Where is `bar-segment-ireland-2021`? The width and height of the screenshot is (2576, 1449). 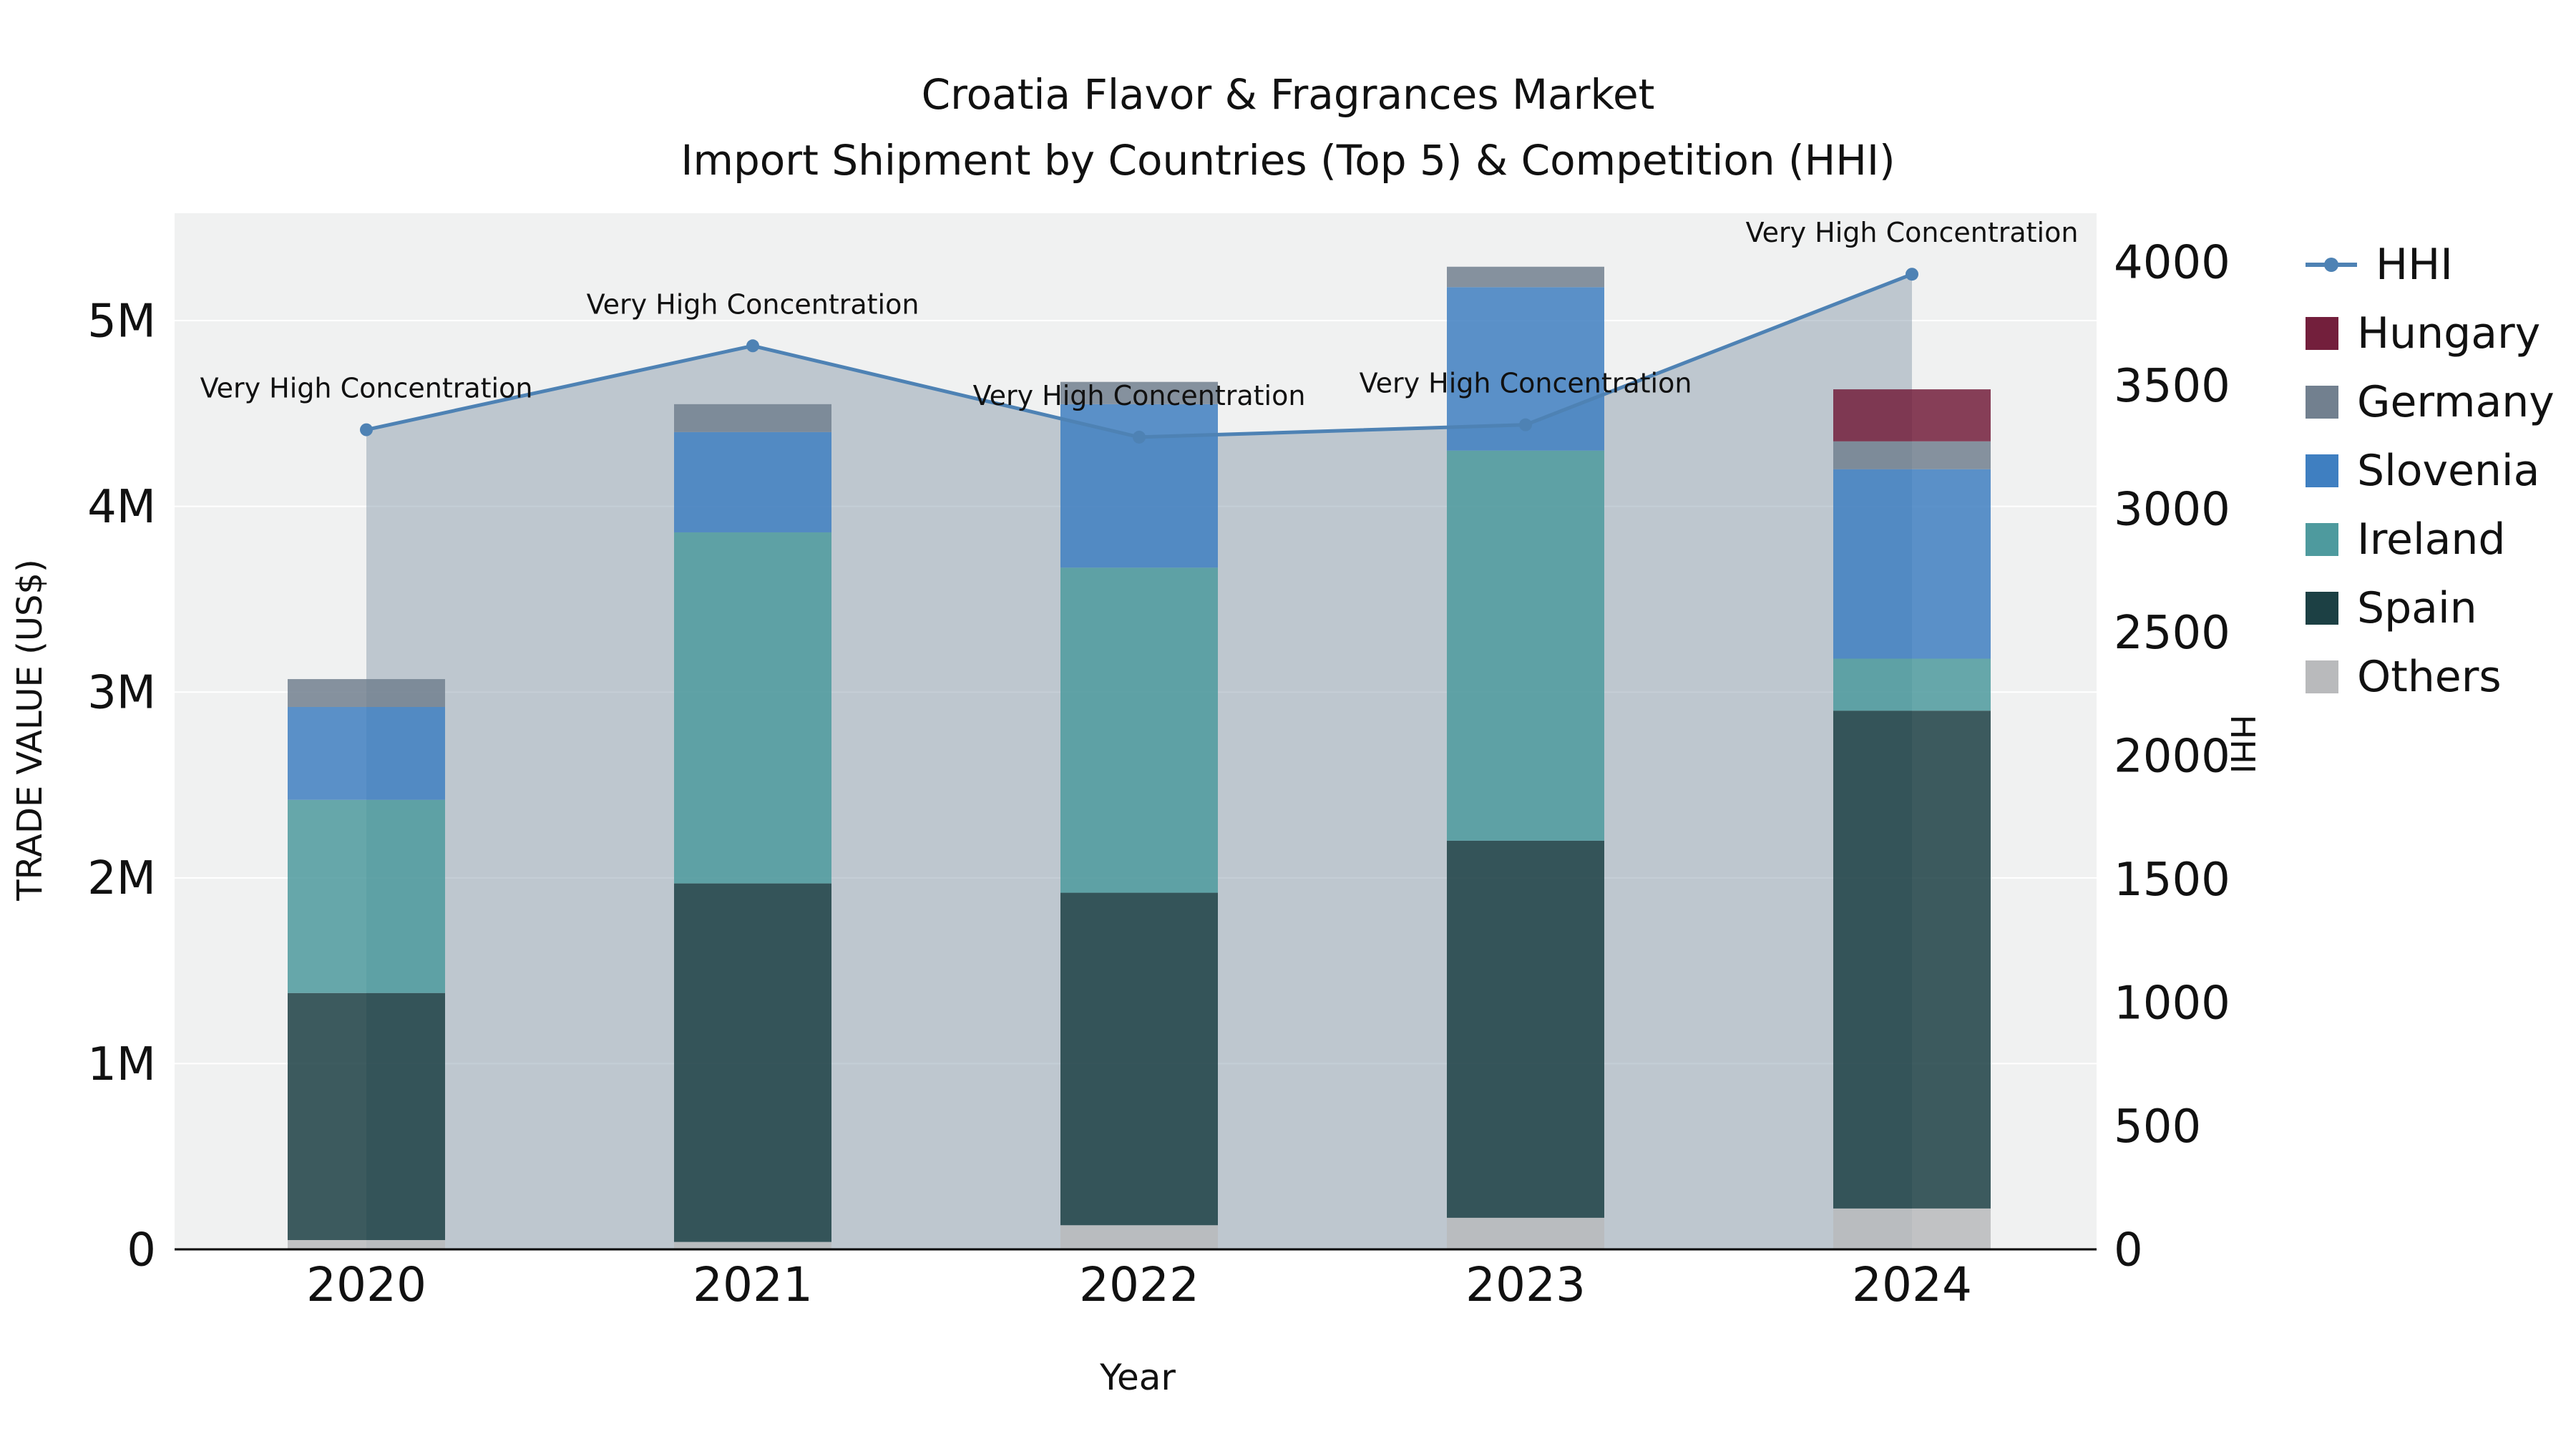
bar-segment-ireland-2021 is located at coordinates (752, 708).